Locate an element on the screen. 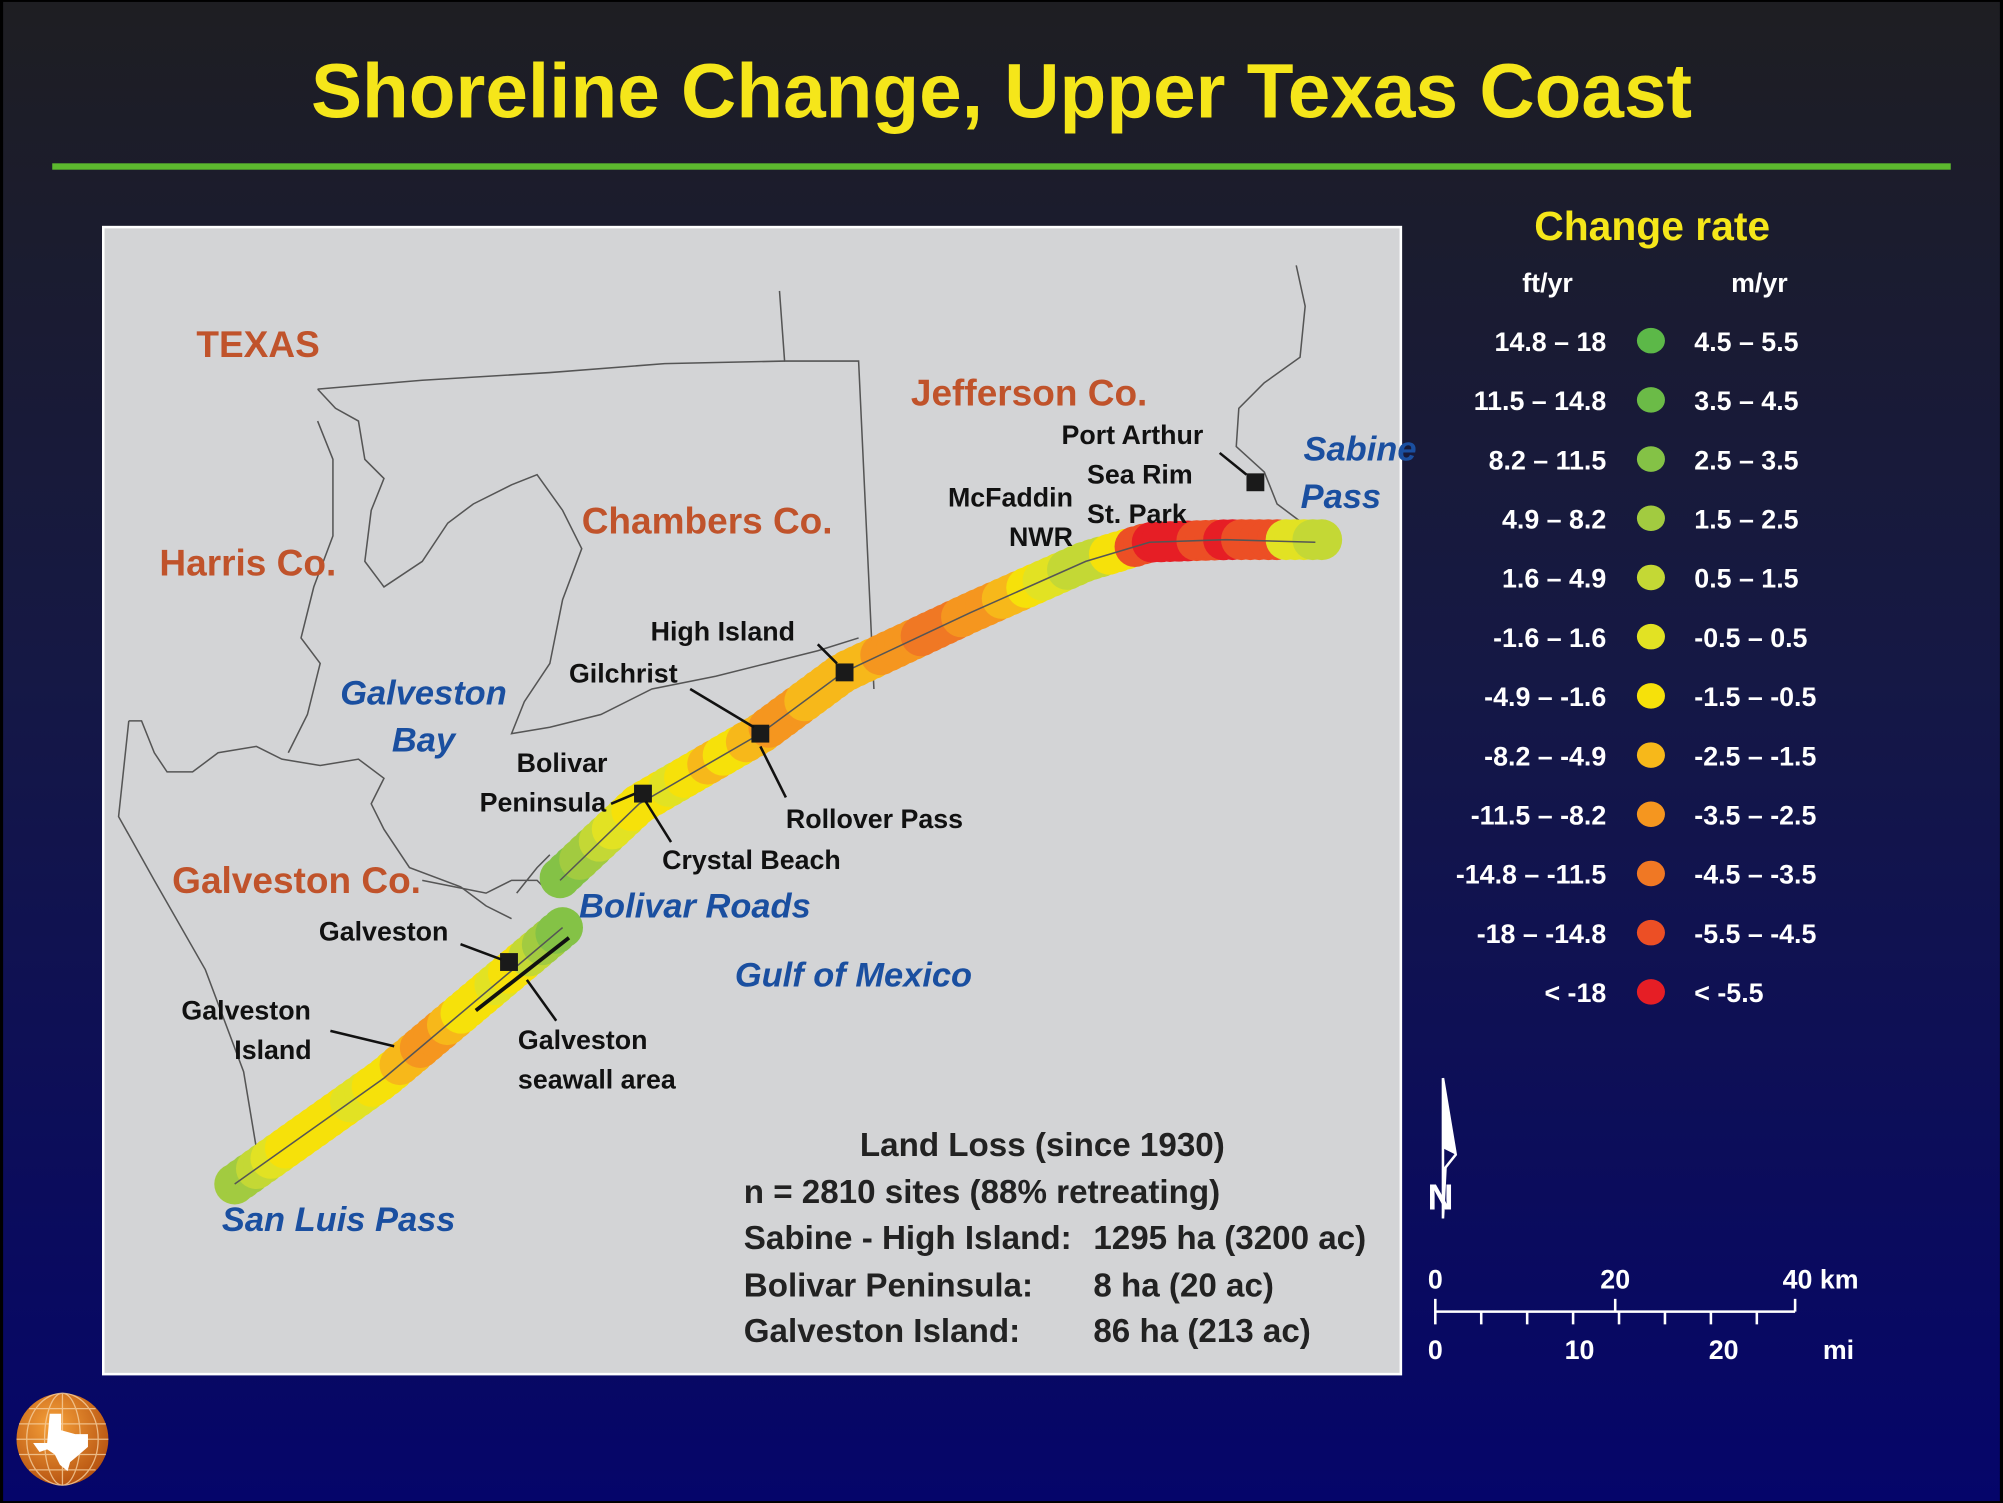 Image resolution: width=2003 pixels, height=1503 pixels. scale-km-20: 20 is located at coordinates (1615, 1280).